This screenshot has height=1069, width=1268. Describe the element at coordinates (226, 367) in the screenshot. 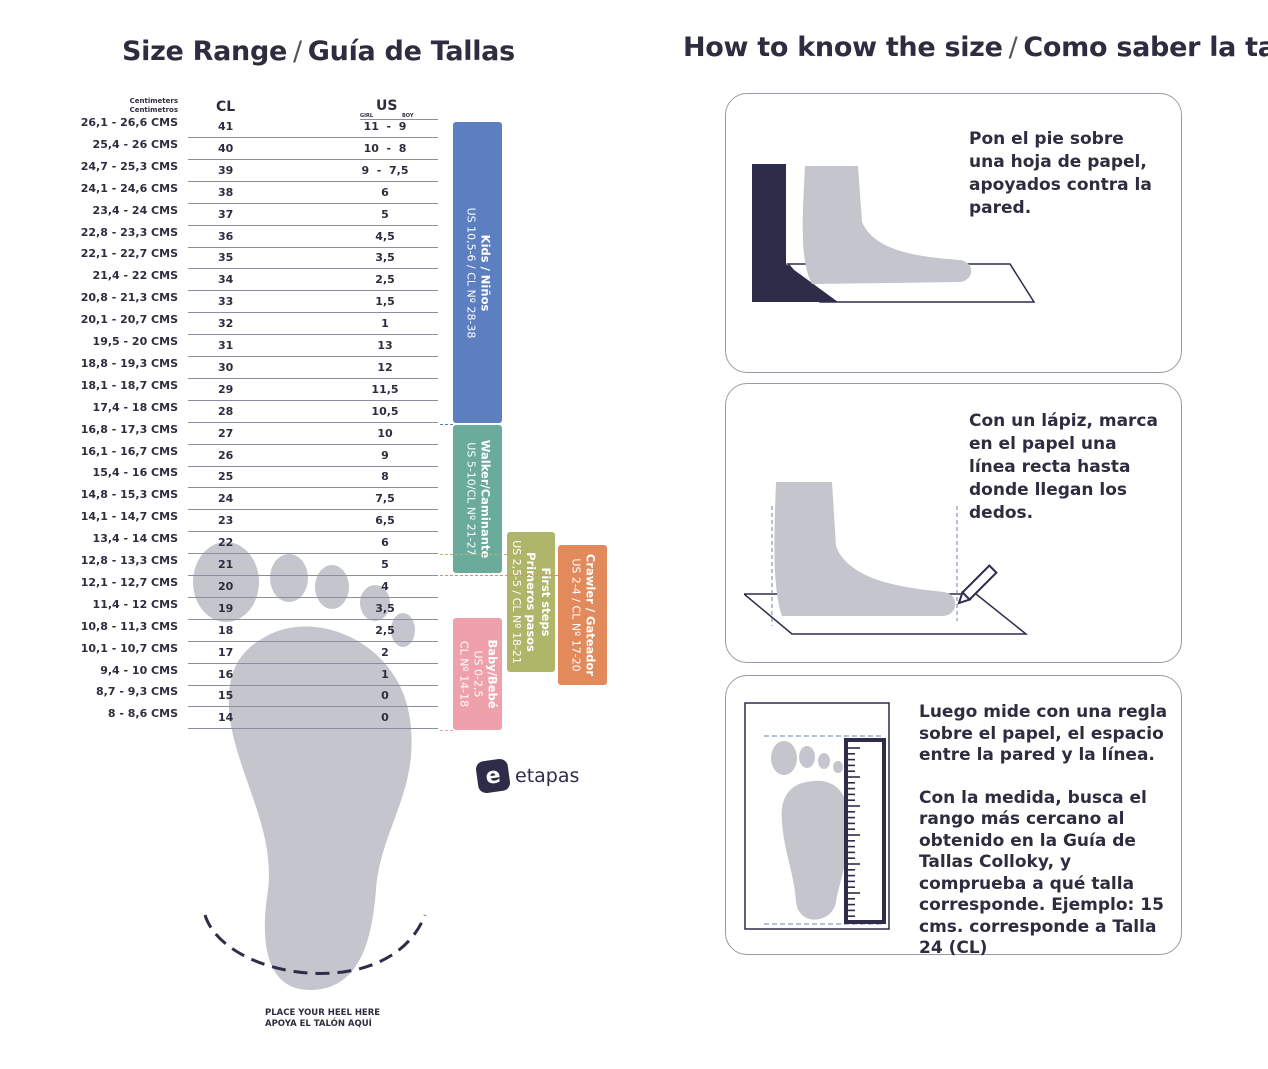

I see `cl-size: 30` at that location.